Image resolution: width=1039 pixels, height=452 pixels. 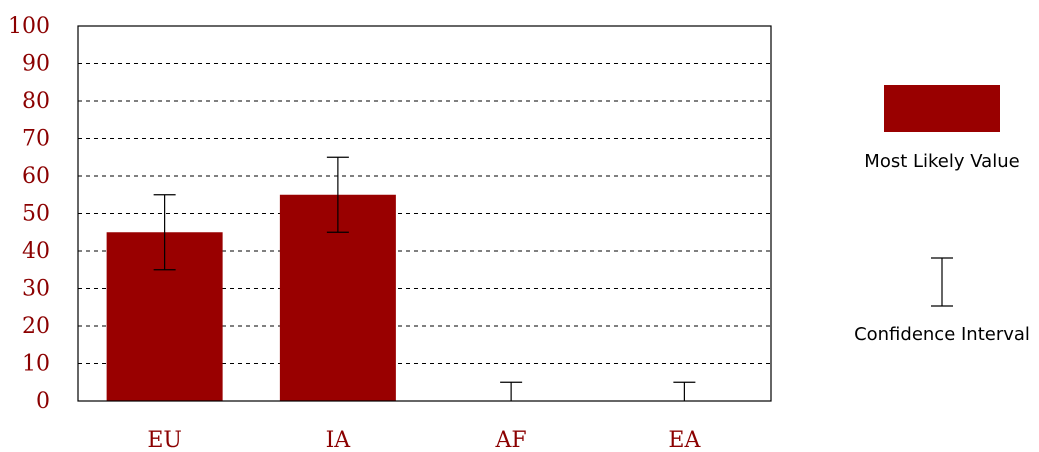 I want to click on y-tick-label: 70, so click(x=36, y=139).